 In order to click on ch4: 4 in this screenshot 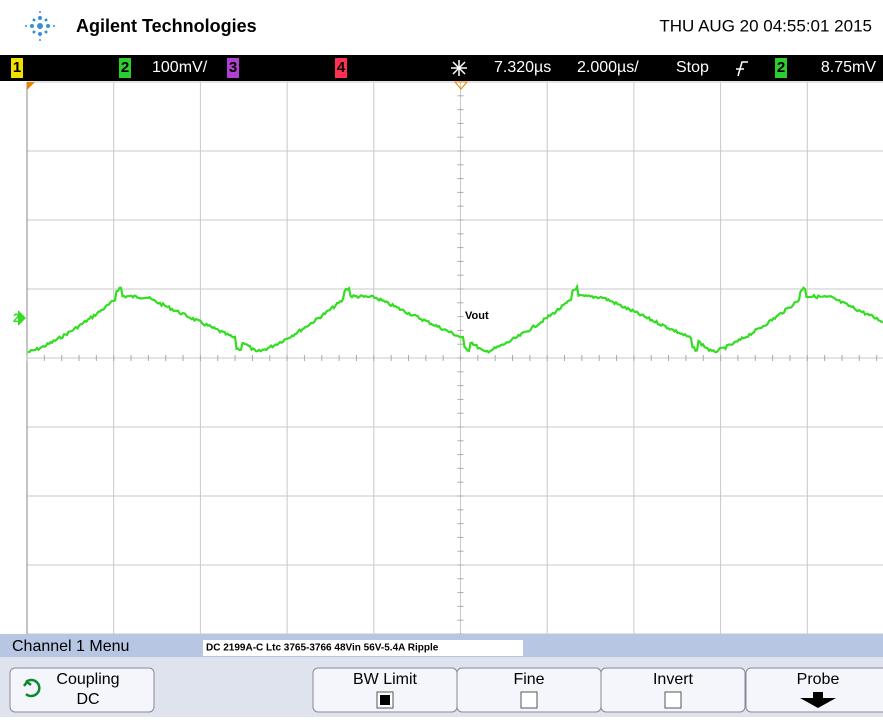, I will do `click(341, 67)`.